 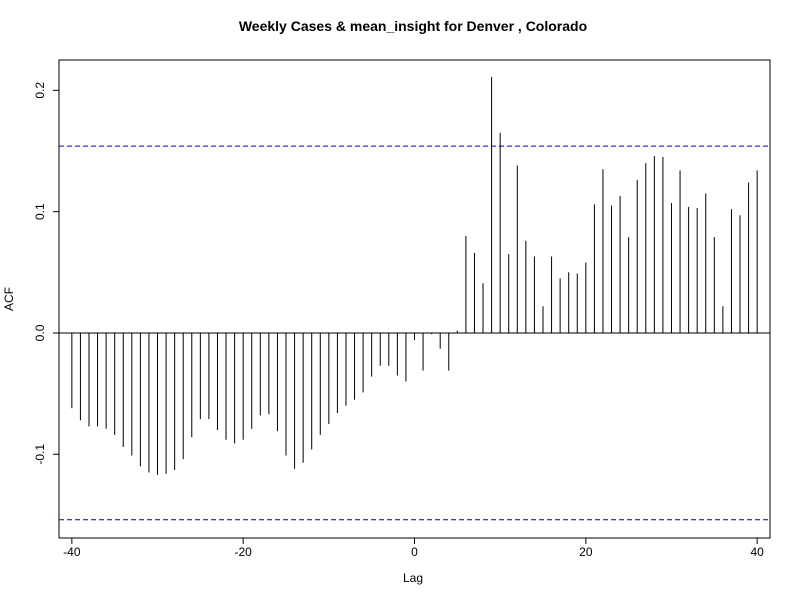 I want to click on x-tick-label: 20, so click(x=586, y=552).